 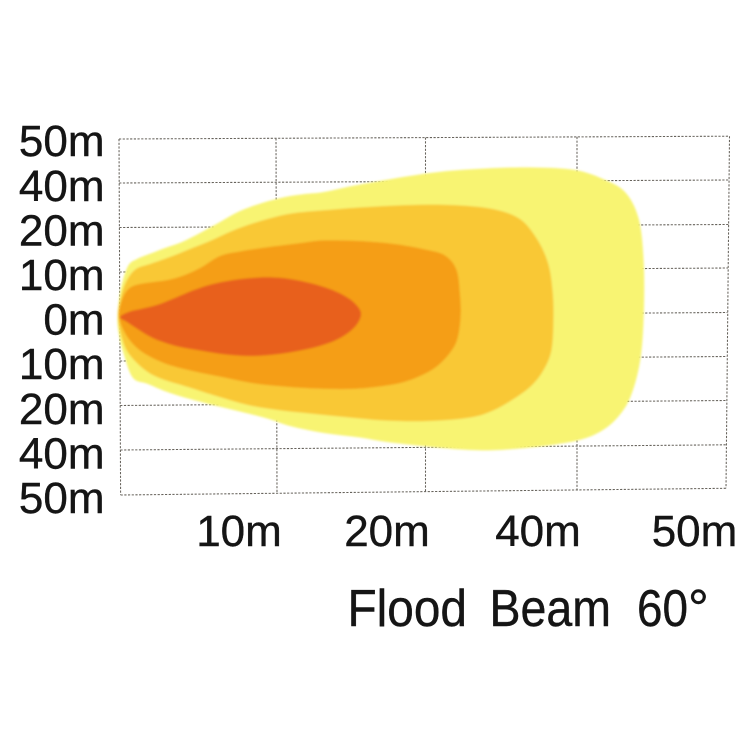 I want to click on svg-text: Flood, so click(x=408, y=609).